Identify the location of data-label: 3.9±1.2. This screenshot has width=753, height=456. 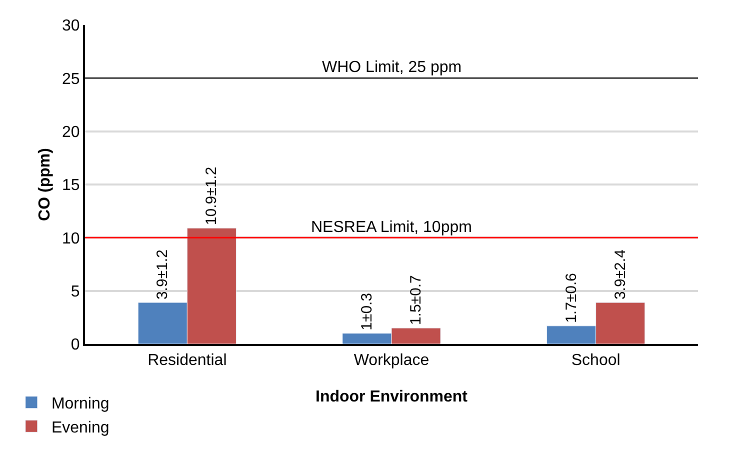
(163, 275).